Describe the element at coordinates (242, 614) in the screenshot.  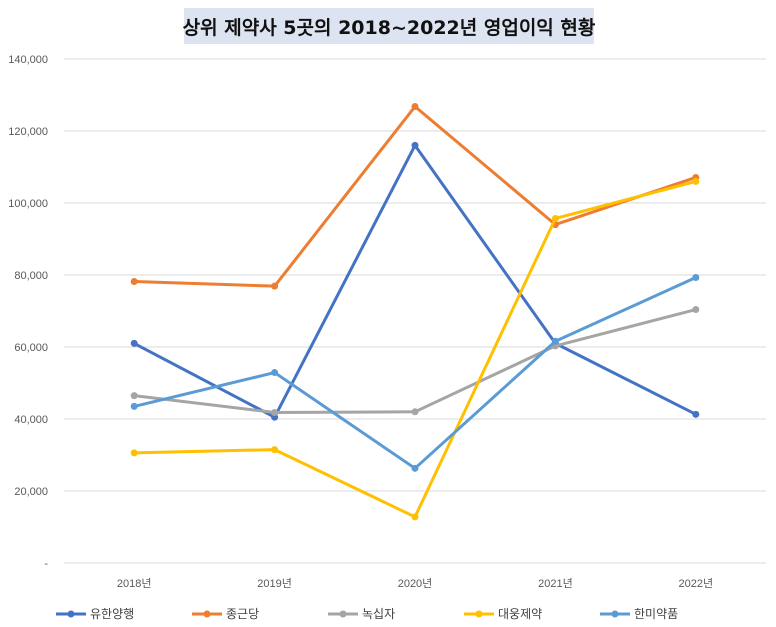
I see `legend-label: 종근당` at that location.